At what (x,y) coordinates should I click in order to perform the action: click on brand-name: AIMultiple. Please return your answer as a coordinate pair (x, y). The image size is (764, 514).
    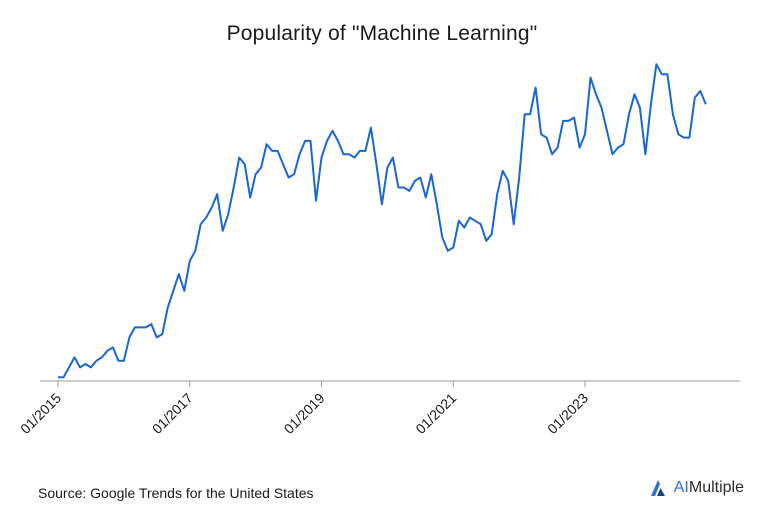
    Looking at the image, I should click on (708, 487).